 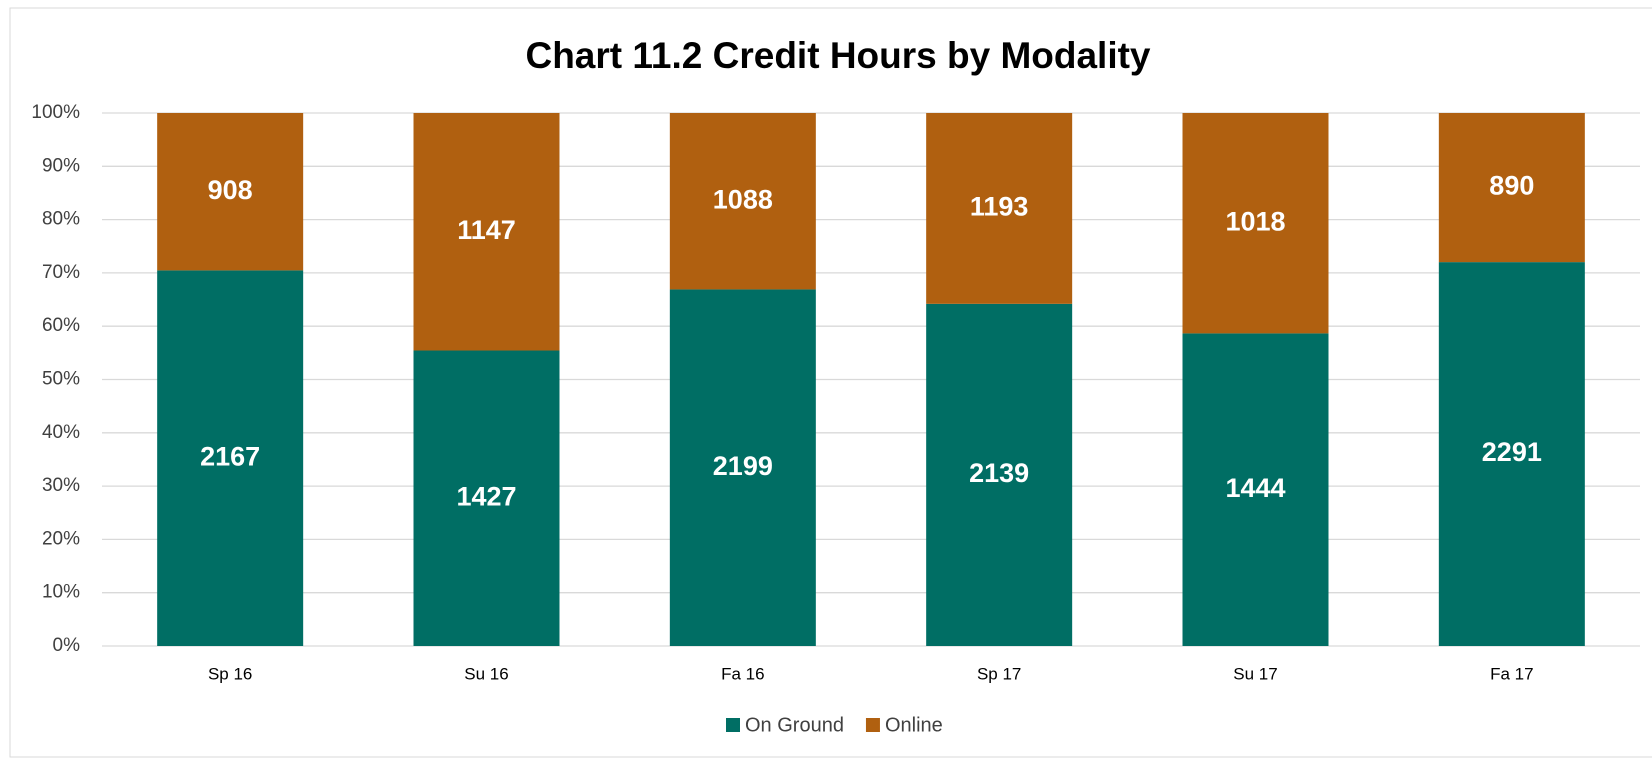 I want to click on data-label: 1193, so click(x=999, y=207).